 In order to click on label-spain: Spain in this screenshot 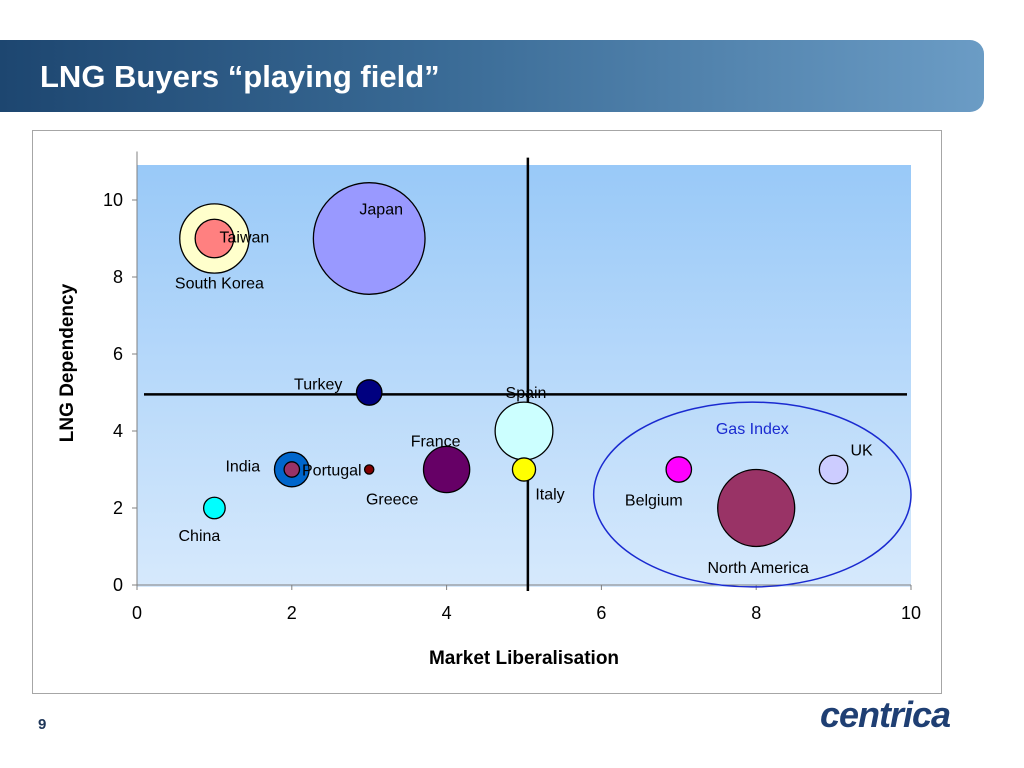, I will do `click(526, 393)`.